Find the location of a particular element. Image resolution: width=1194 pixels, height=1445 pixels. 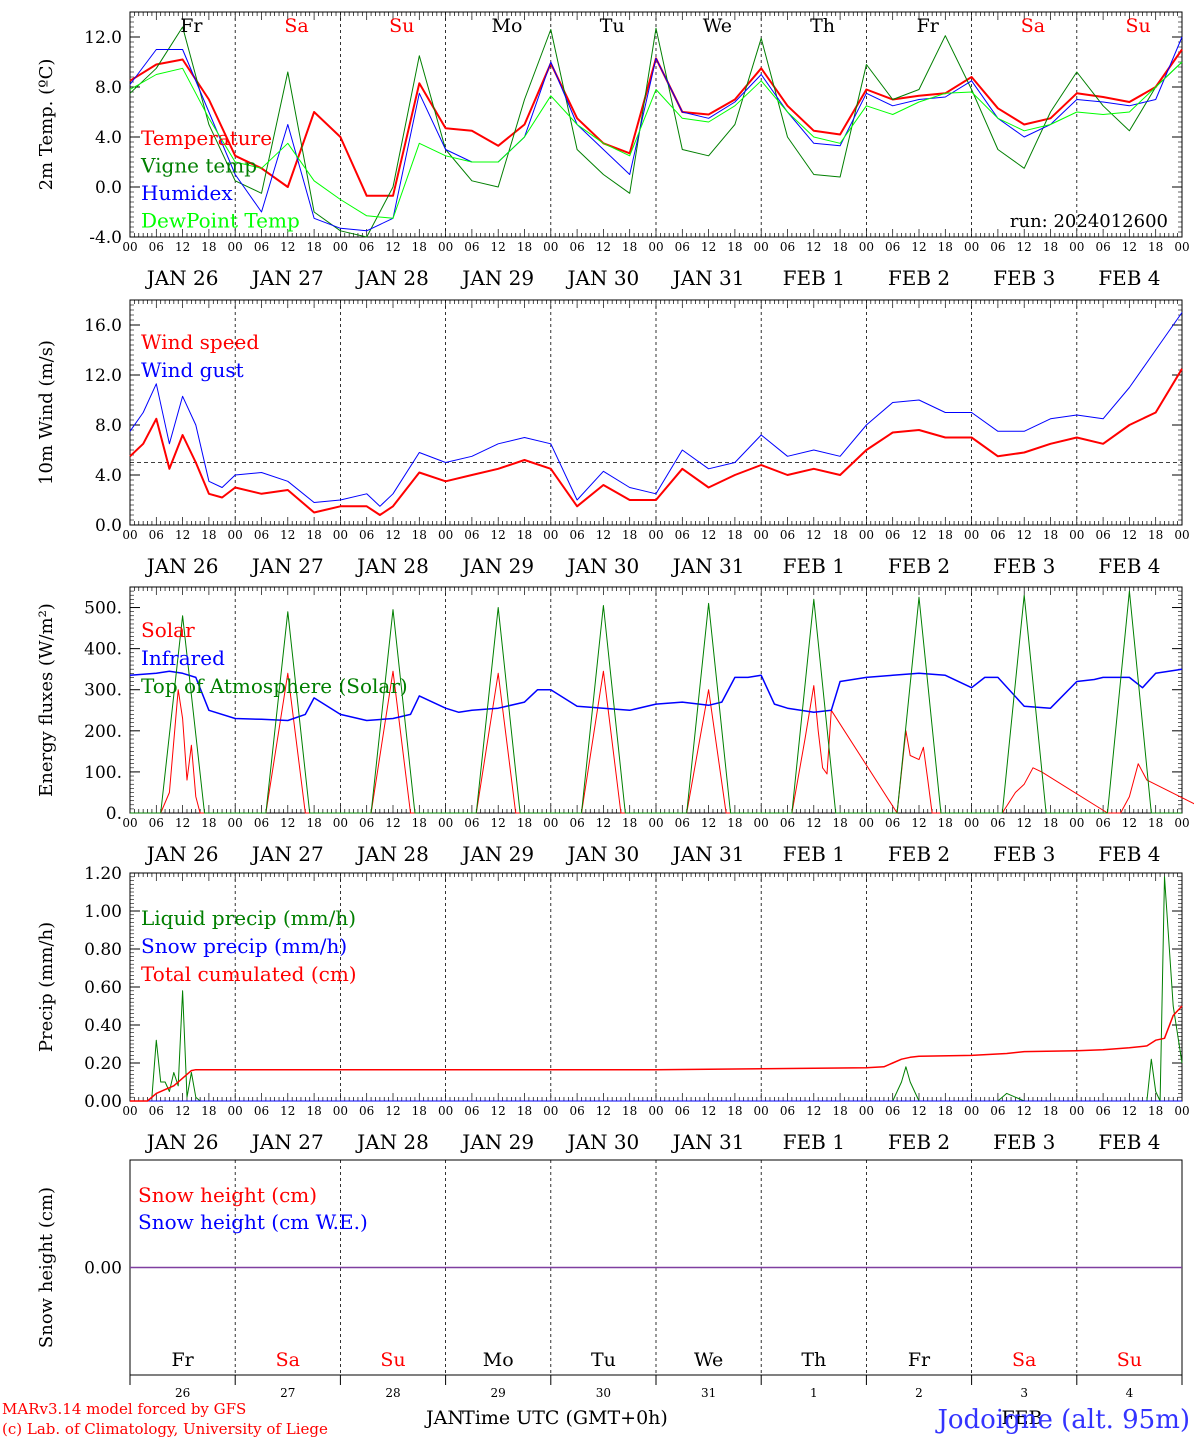

legend-entry: Snow height (cm W.E.) is located at coordinates (253, 1222).